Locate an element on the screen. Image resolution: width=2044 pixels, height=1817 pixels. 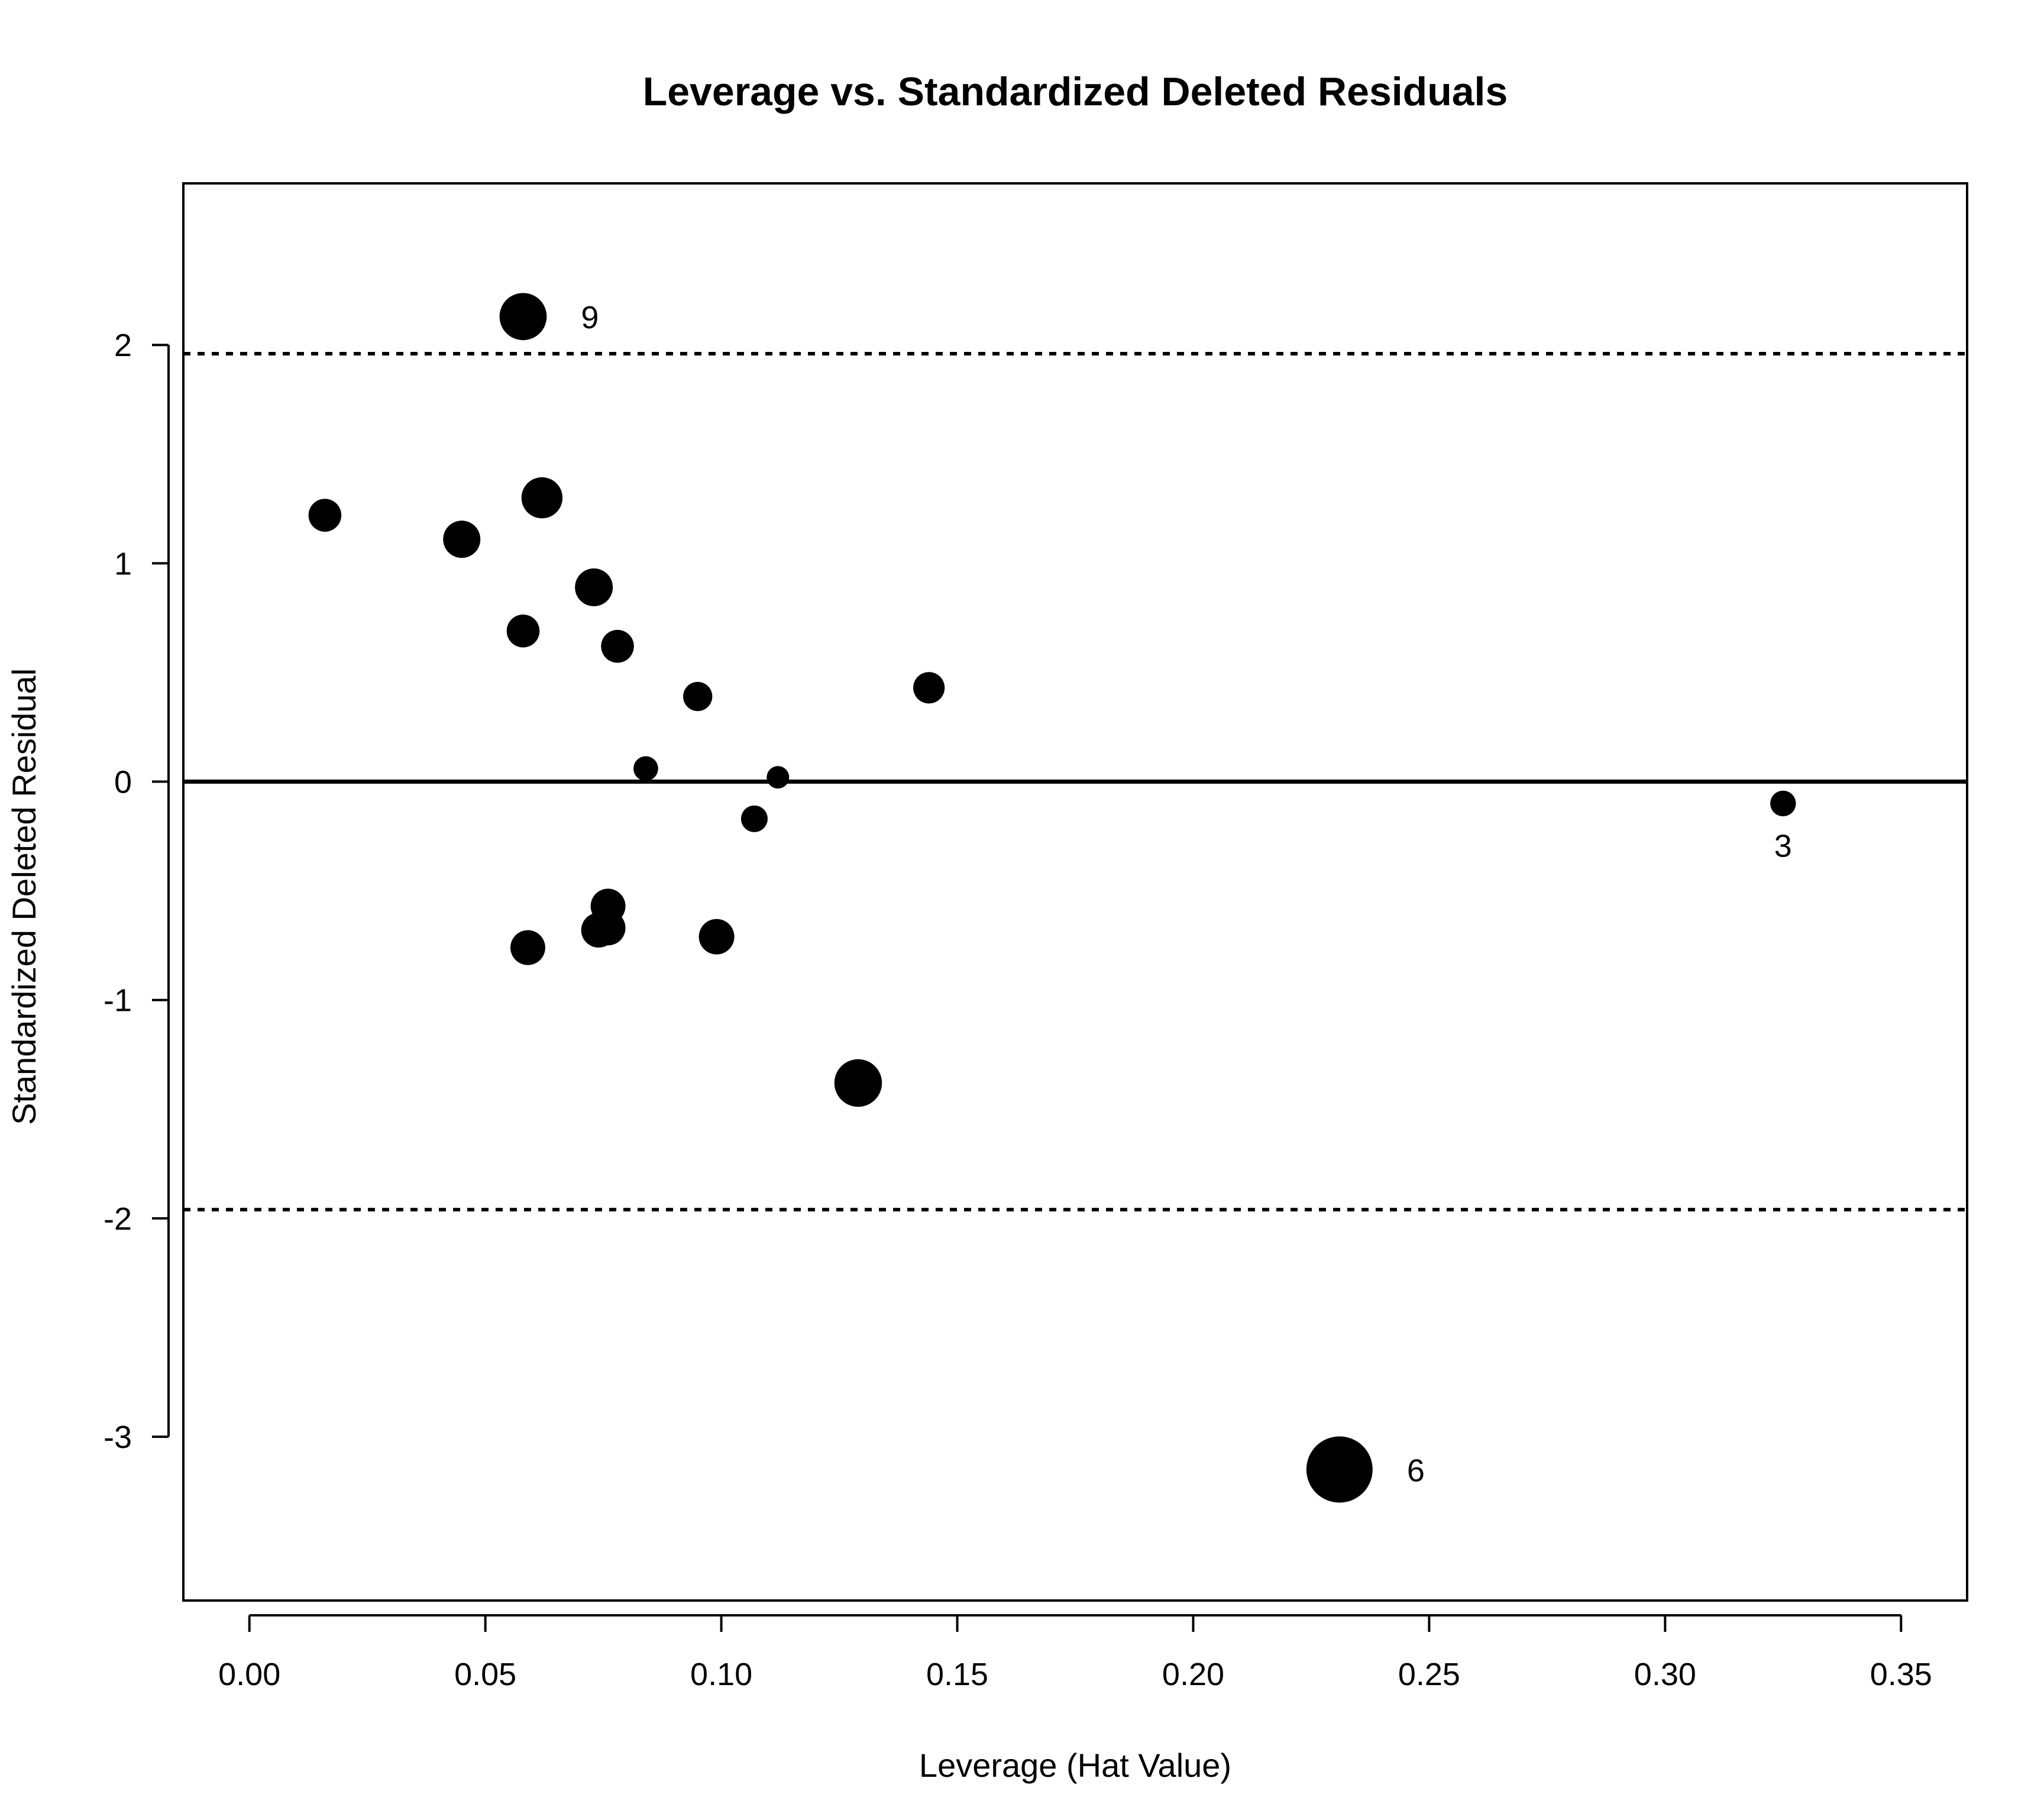
y-tick-label: -1 is located at coordinates (118, 1001).